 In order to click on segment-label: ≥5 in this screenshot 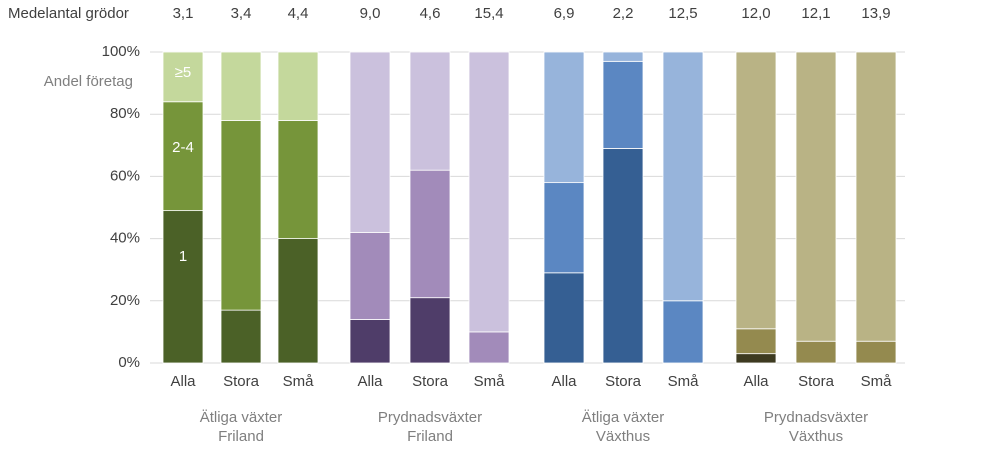, I will do `click(183, 72)`.